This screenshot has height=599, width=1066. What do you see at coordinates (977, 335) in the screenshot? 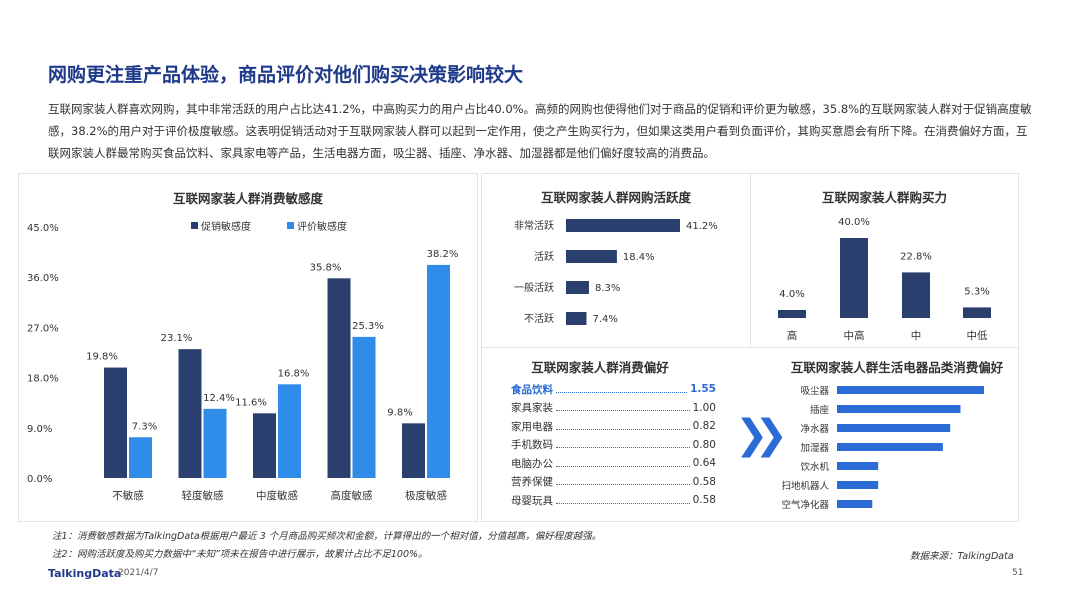
I see `x-tick-label: 中低` at bounding box center [977, 335].